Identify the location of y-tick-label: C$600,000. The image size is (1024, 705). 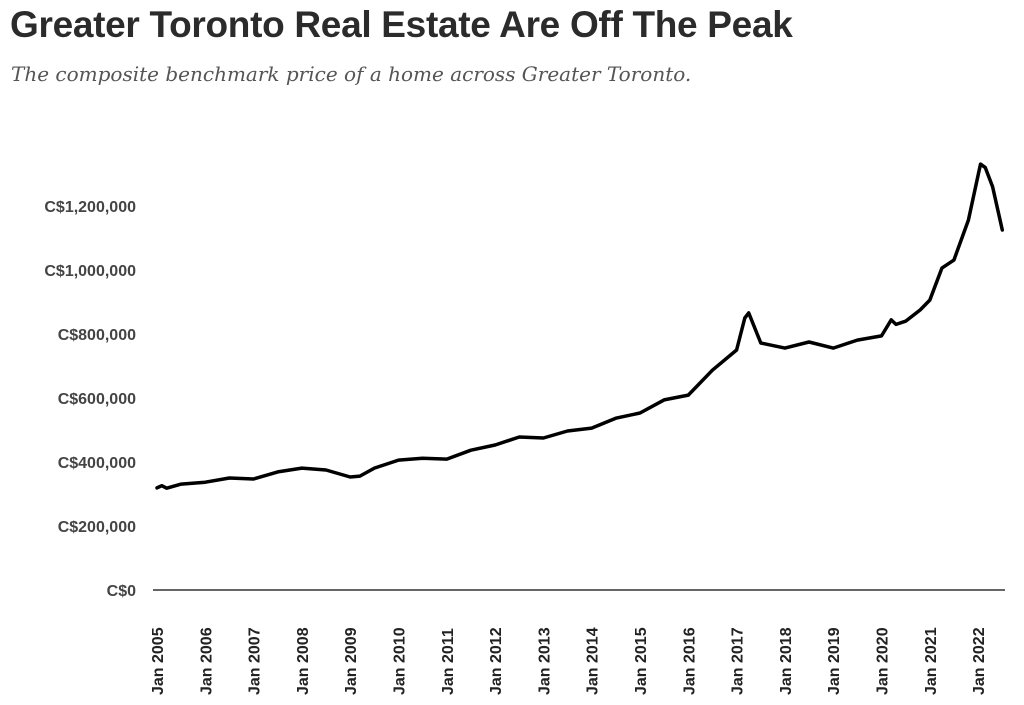
(97, 399).